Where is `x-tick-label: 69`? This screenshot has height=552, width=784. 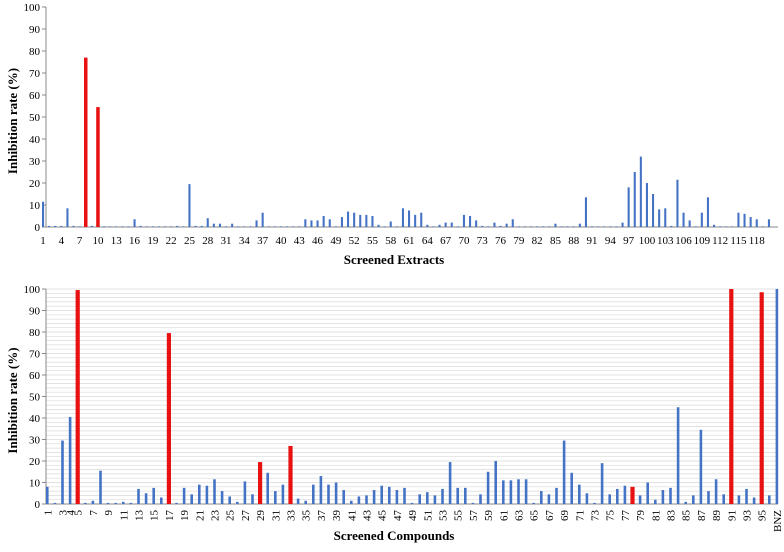
x-tick-label: 69 is located at coordinates (565, 516).